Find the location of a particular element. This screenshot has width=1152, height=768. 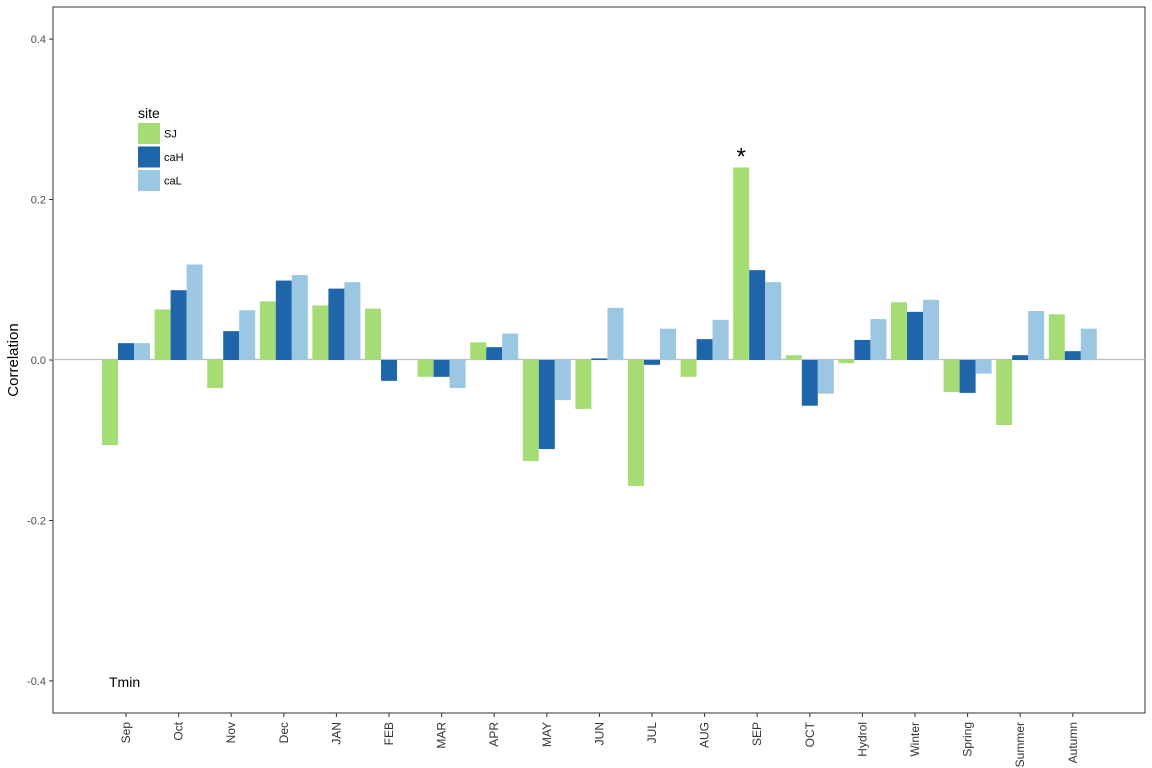

y-tick-label: -0.2 is located at coordinates (36, 521).